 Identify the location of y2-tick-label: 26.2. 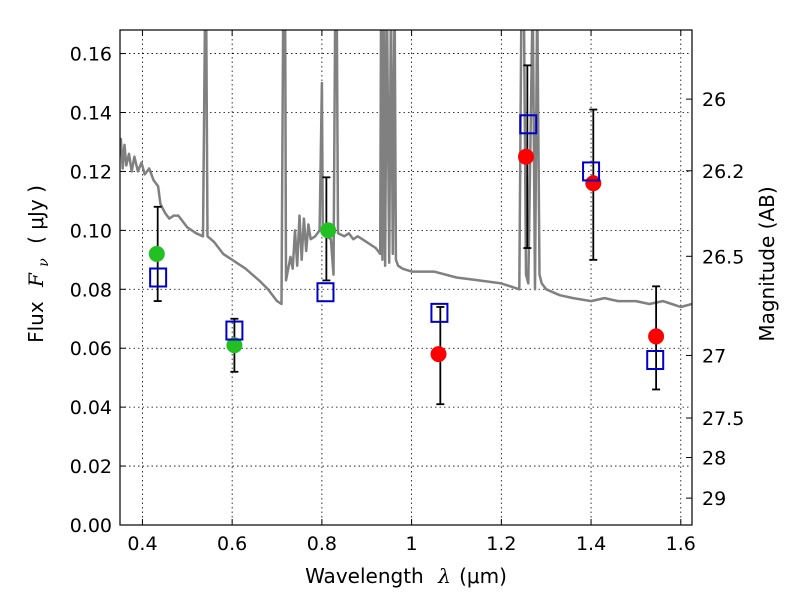
(723, 172).